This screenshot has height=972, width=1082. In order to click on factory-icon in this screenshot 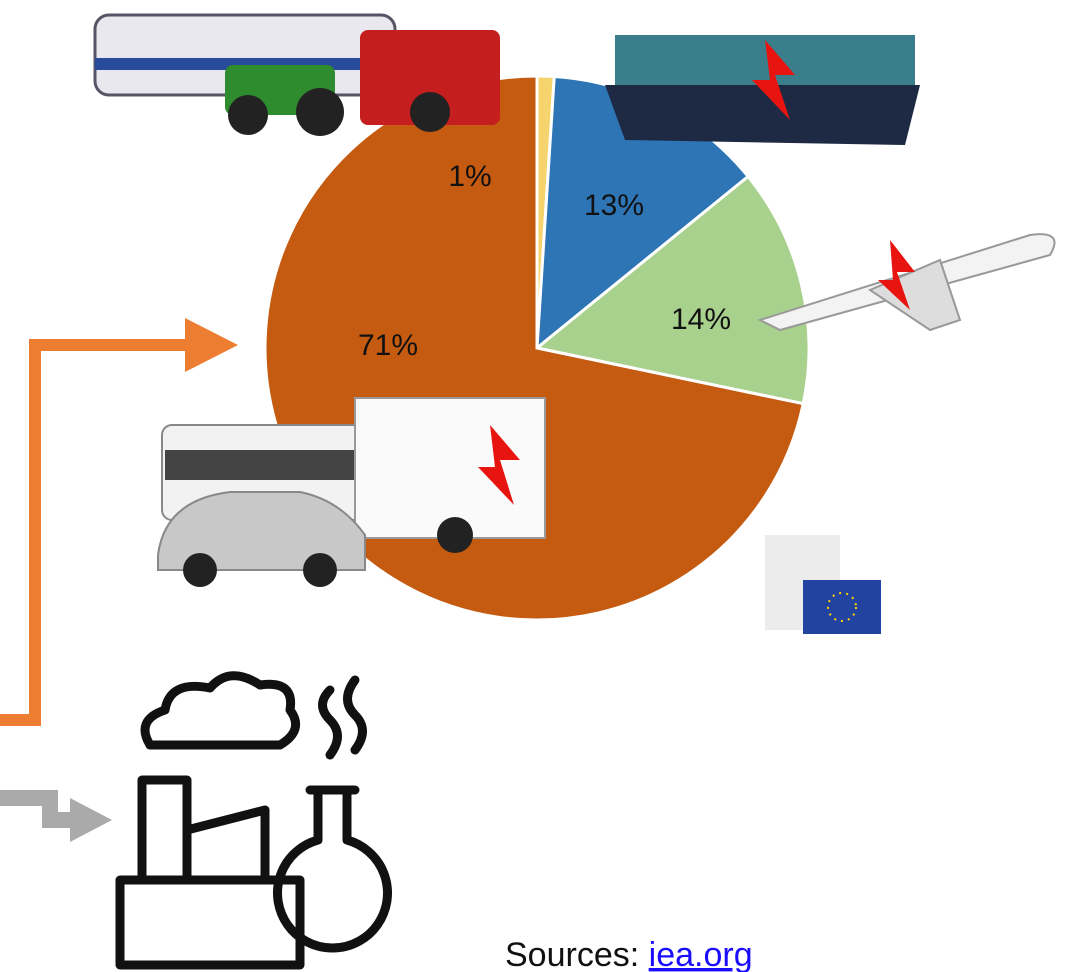, I will do `click(253, 820)`.